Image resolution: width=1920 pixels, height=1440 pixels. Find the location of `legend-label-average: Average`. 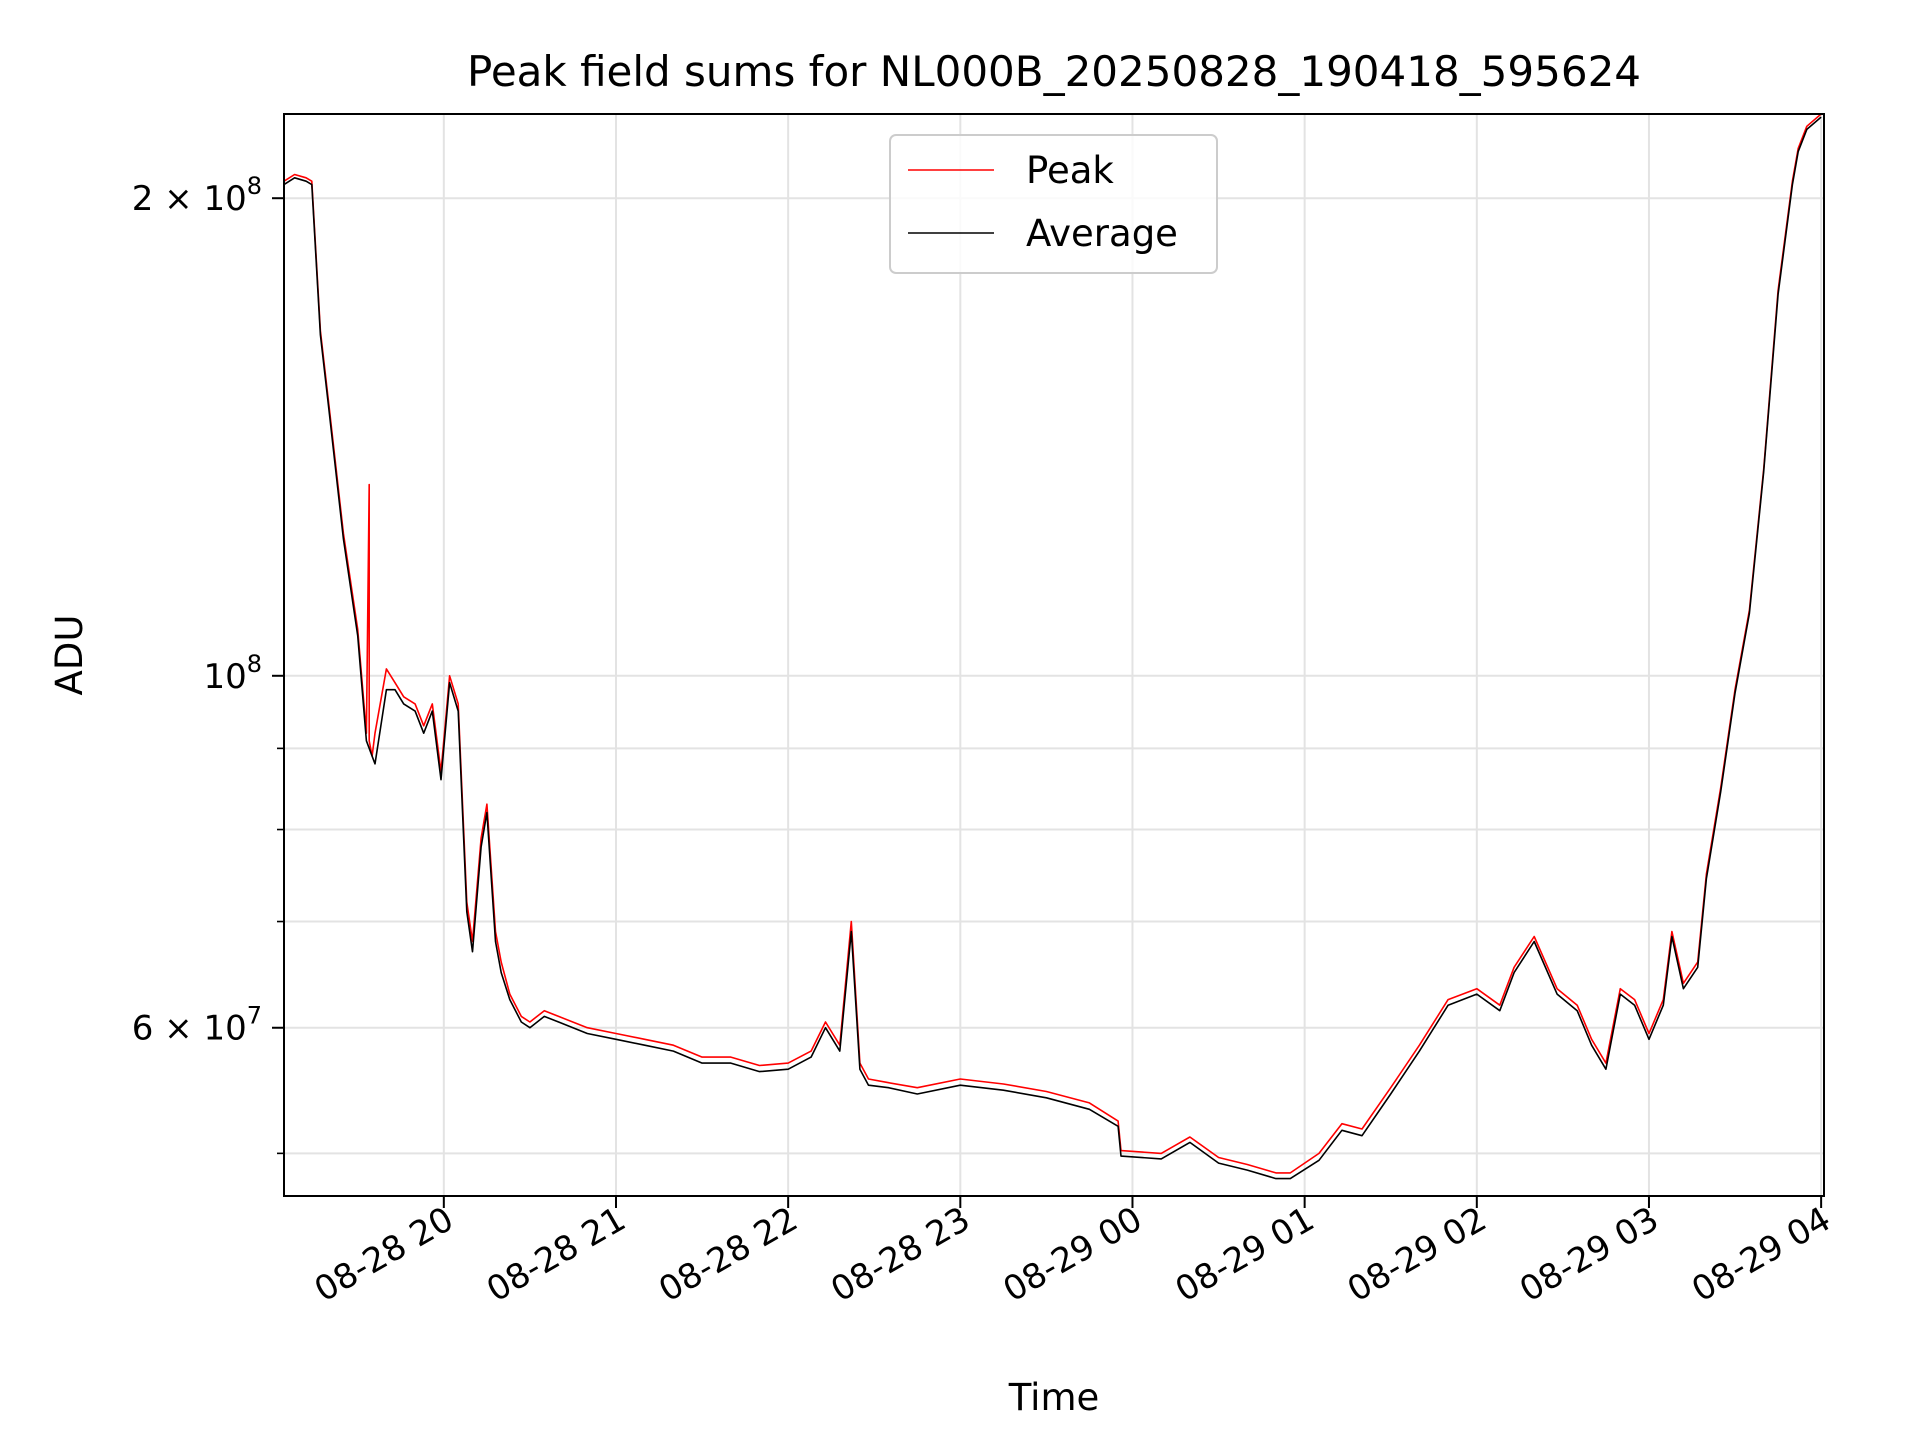

legend-label-average: Average is located at coordinates (1102, 233).